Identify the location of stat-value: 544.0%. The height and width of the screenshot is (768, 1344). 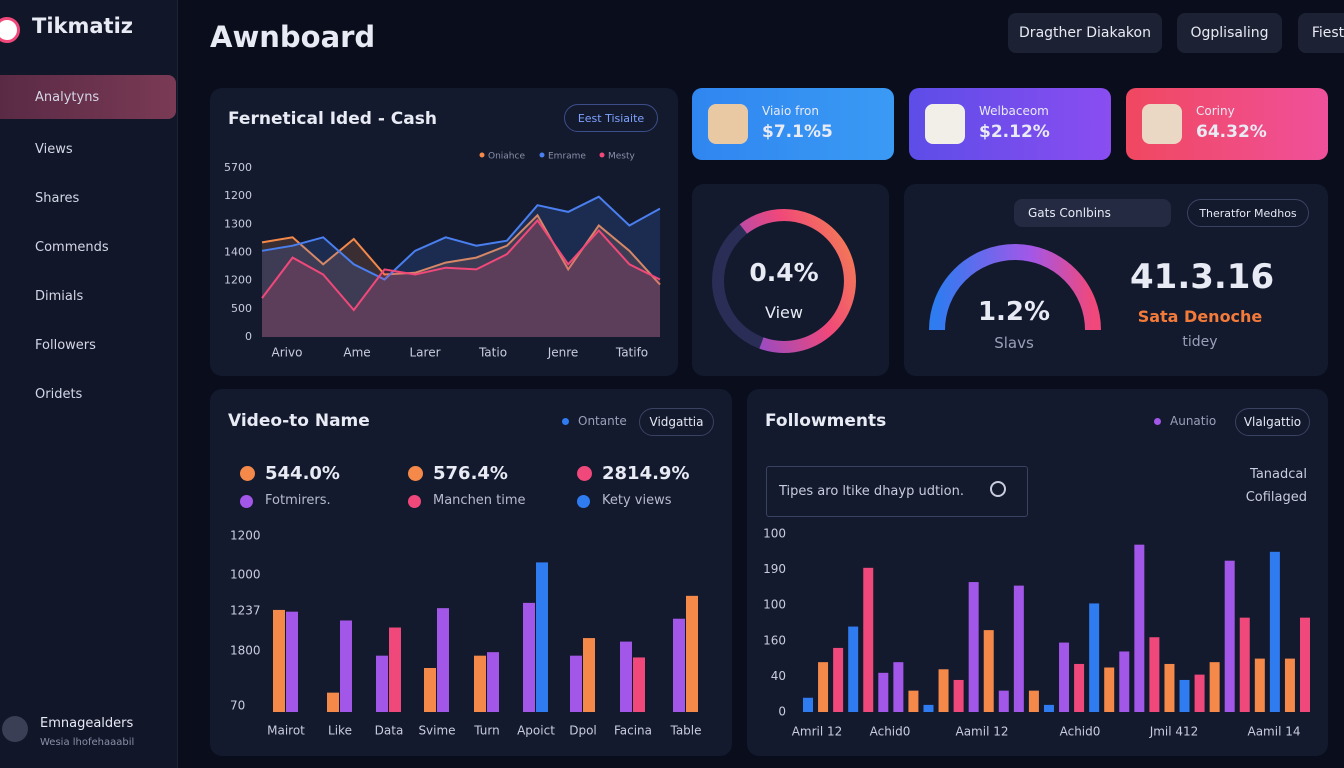
(302, 473).